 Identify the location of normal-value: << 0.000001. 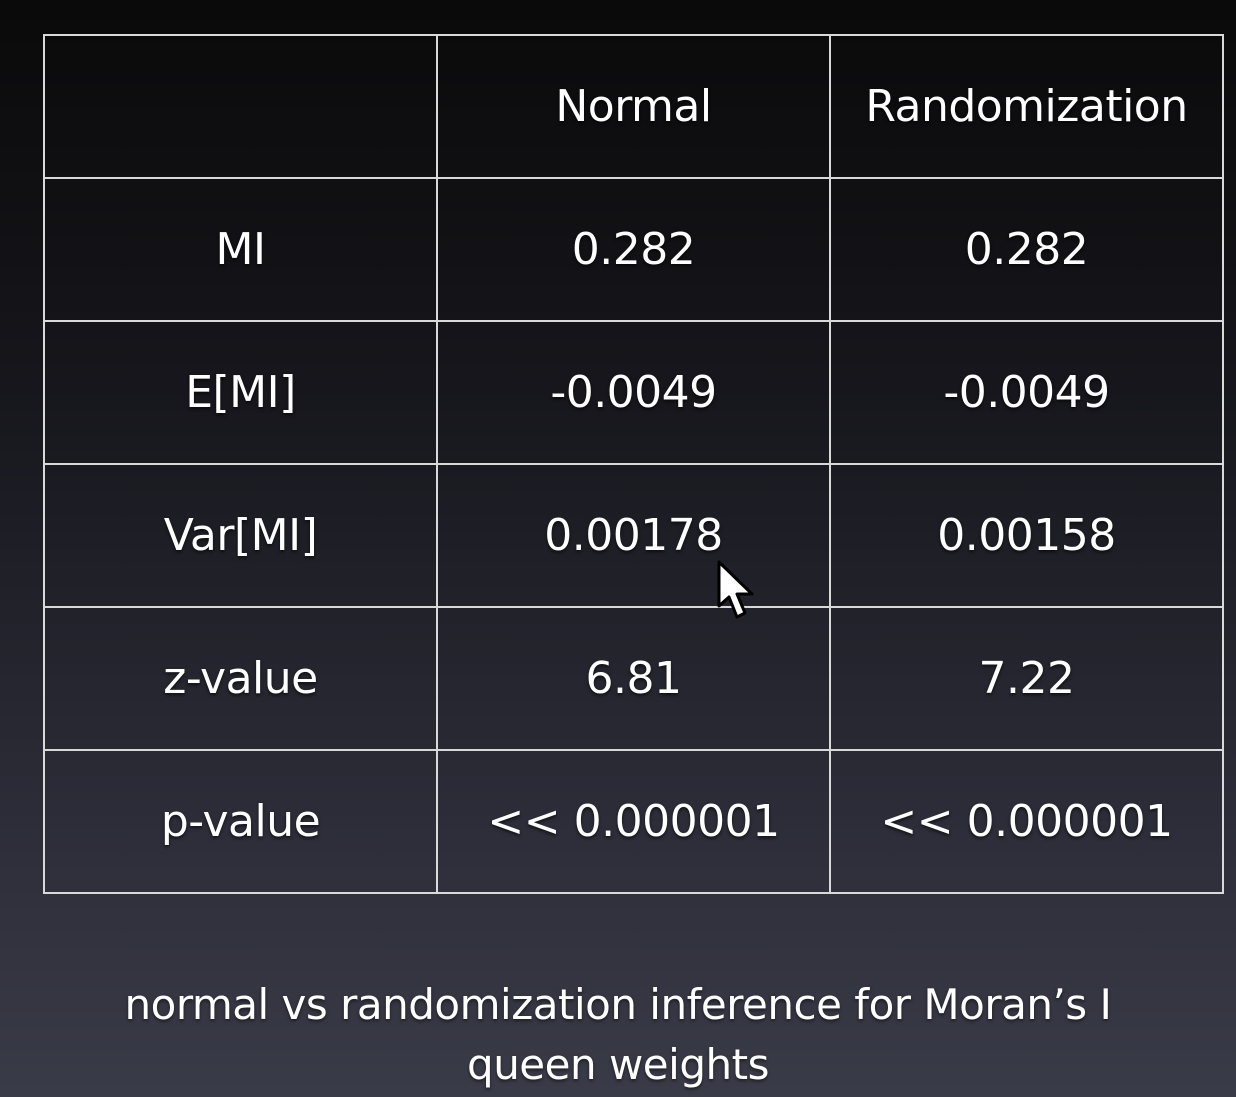
(633, 821).